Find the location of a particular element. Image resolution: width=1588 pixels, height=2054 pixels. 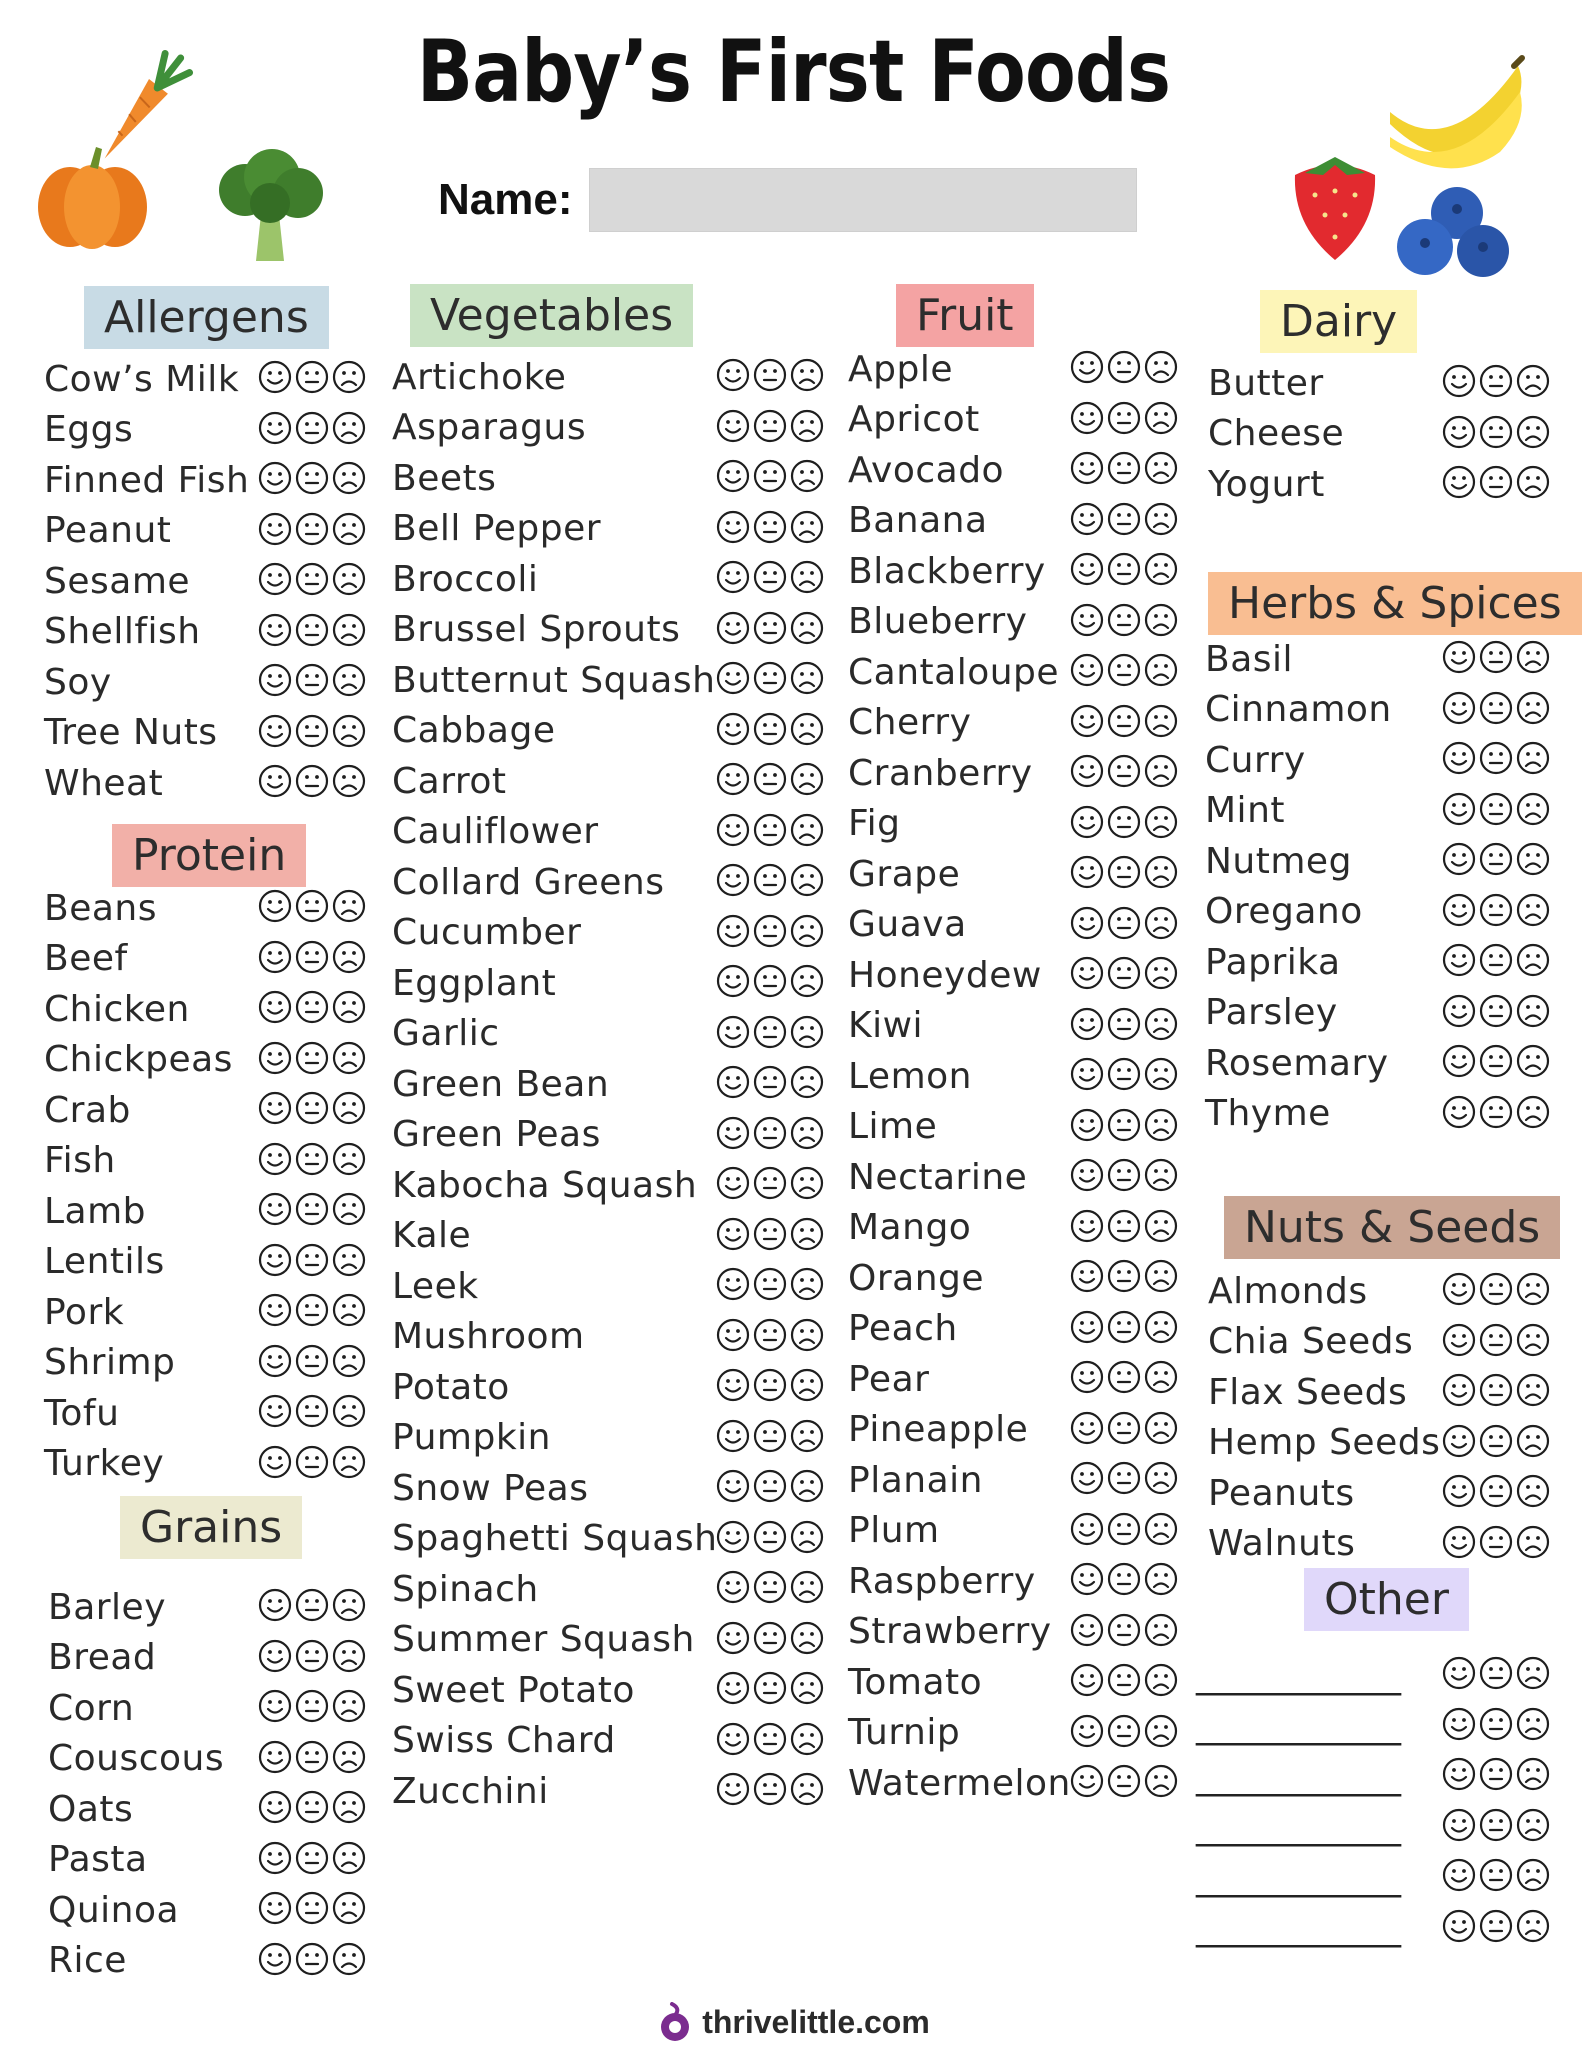

footer-link: thrivelittle.com is located at coordinates (816, 2021).